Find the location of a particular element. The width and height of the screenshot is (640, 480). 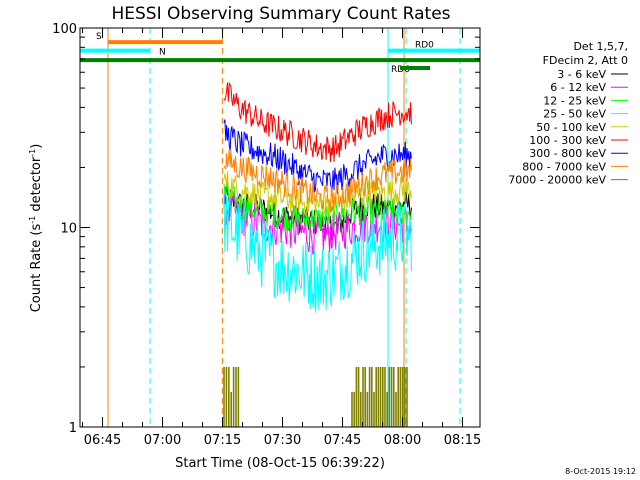

y-tick-label-0: 1 is located at coordinates (73, 428).